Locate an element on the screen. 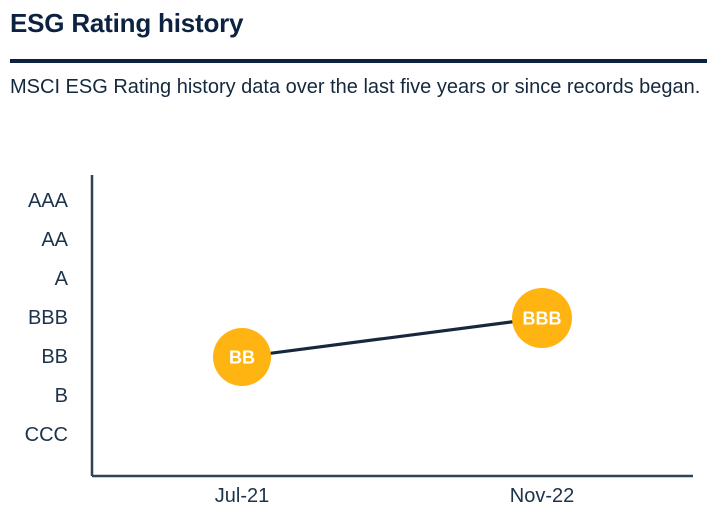  y-tick-ccc: CCC is located at coordinates (46, 435).